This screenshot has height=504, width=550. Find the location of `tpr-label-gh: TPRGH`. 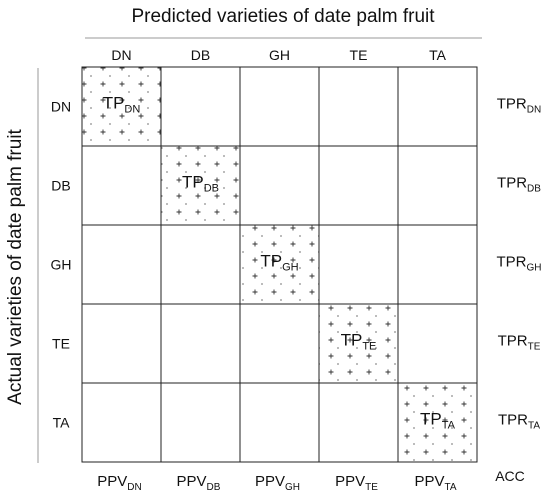

tpr-label-gh: TPRGH is located at coordinates (519, 264).